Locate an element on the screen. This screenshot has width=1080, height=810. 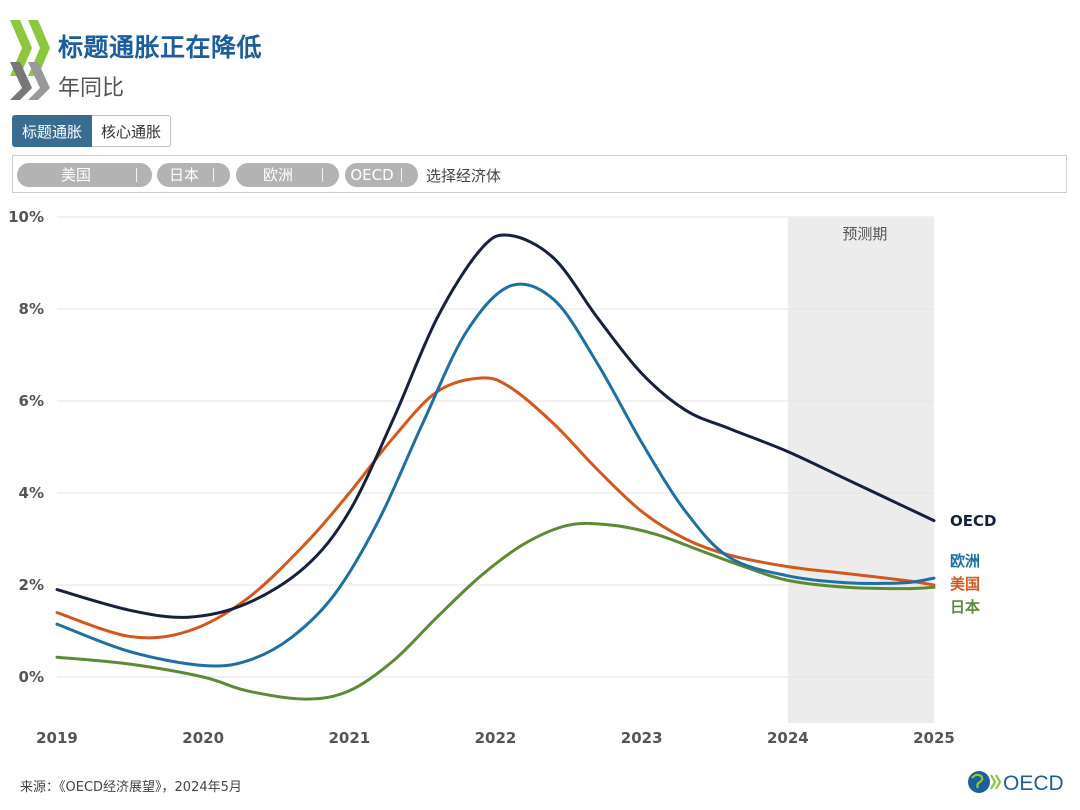
forecast-label: 预测期 is located at coordinates (864, 234).